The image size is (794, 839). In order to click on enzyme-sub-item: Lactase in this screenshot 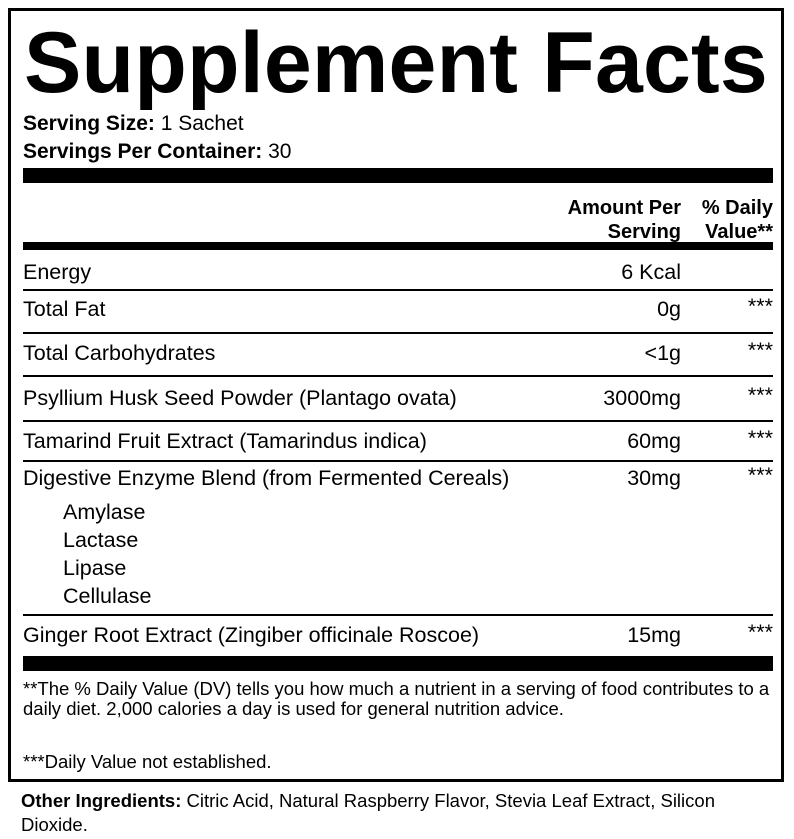, I will do `click(101, 540)`.